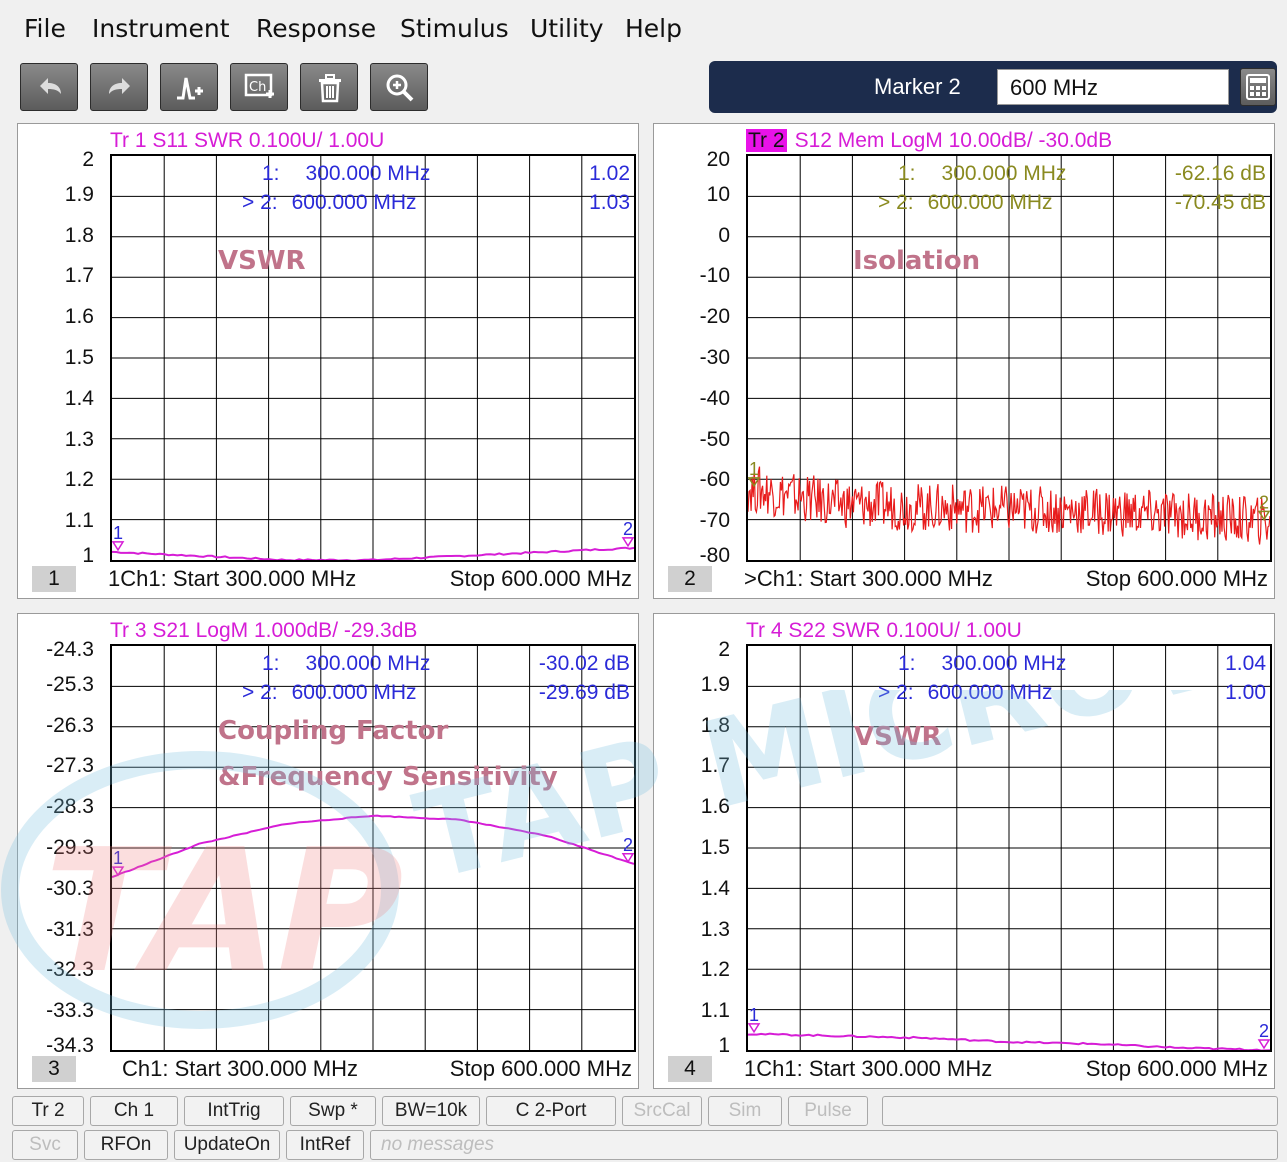  What do you see at coordinates (1258, 87) in the screenshot?
I see `calculator-button` at bounding box center [1258, 87].